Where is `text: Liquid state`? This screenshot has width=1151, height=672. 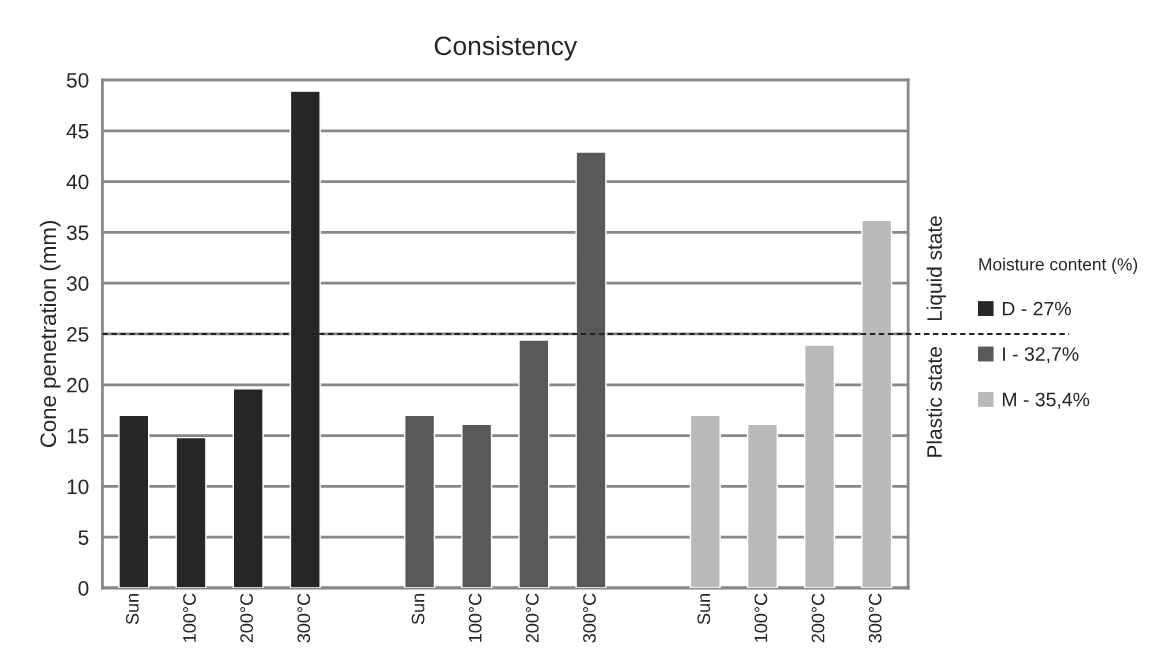
text: Liquid state is located at coordinates (936, 268).